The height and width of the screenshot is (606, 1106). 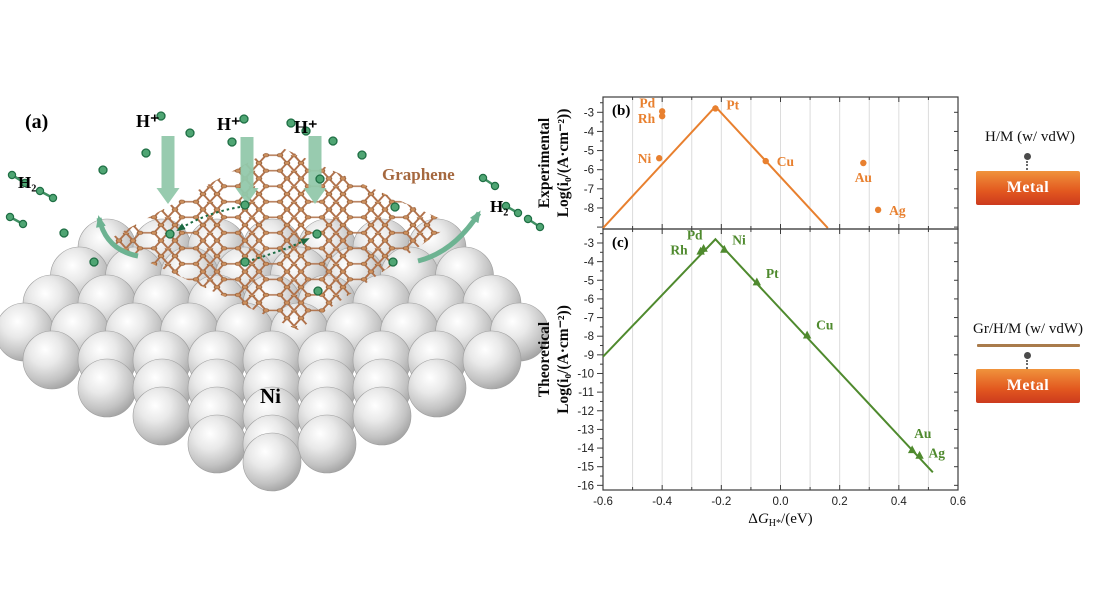 What do you see at coordinates (208, 219) in the screenshot?
I see `h-diffusion-arrow-left` at bounding box center [208, 219].